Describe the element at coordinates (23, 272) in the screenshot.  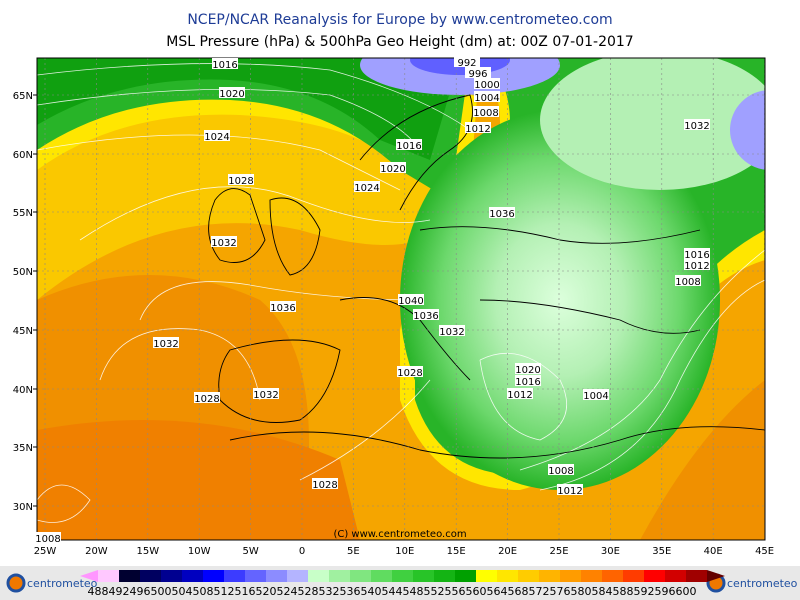
I see `lat-label: 50N` at that location.